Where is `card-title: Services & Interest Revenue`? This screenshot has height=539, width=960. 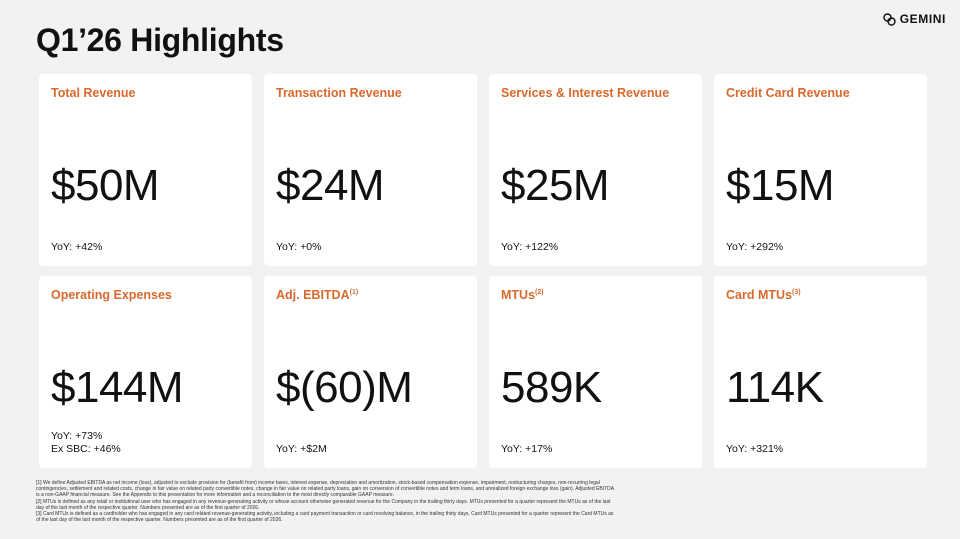 card-title: Services & Interest Revenue is located at coordinates (585, 93).